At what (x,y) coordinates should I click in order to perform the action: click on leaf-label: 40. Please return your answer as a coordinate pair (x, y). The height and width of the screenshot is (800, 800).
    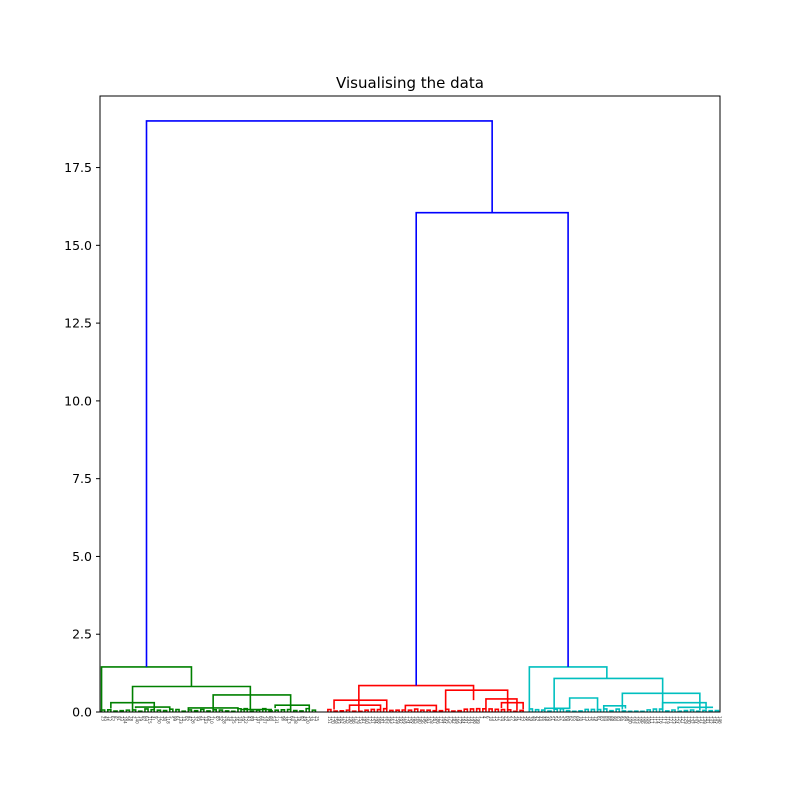
    Looking at the image, I should click on (533, 719).